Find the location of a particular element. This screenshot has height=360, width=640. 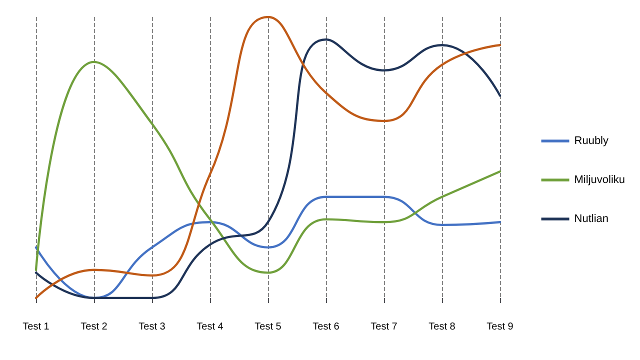

x-tick-label: Test 7 is located at coordinates (384, 327).